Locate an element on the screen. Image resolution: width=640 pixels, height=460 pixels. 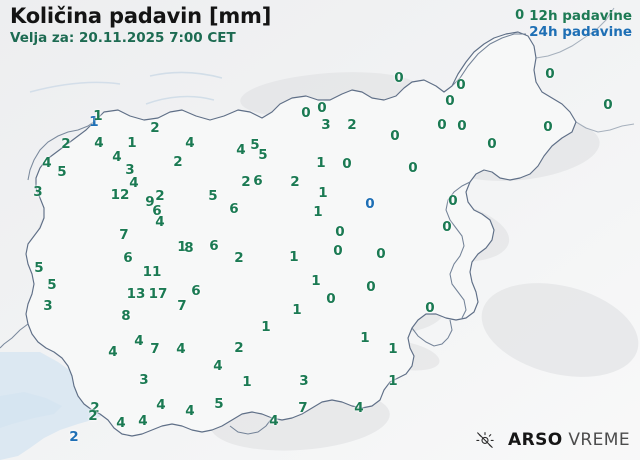
legend: 0 12h padavine 24h padavine is located at coordinates (573, 24).